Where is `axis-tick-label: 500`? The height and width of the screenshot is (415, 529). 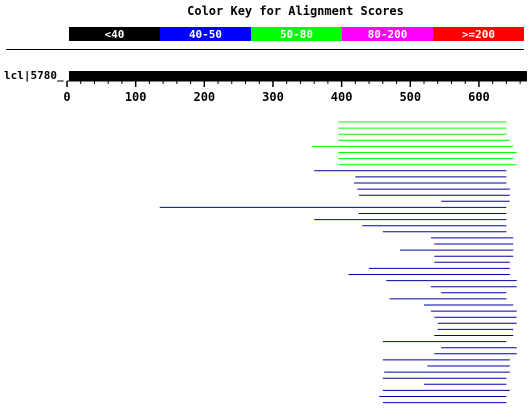
axis-tick-label: 500 is located at coordinates (410, 97).